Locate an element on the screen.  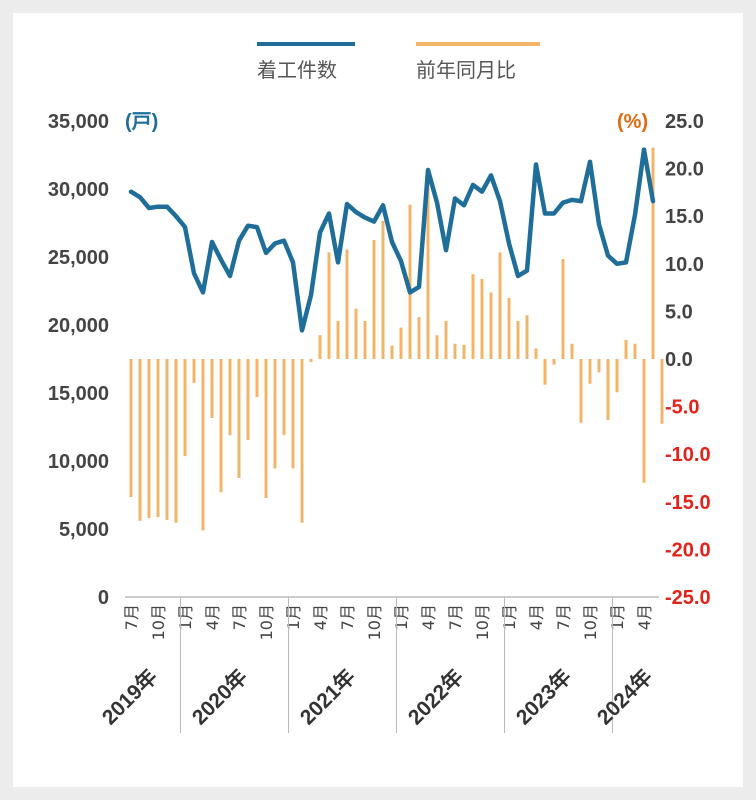
left-tick-label: 35,000 is located at coordinates (78, 122).